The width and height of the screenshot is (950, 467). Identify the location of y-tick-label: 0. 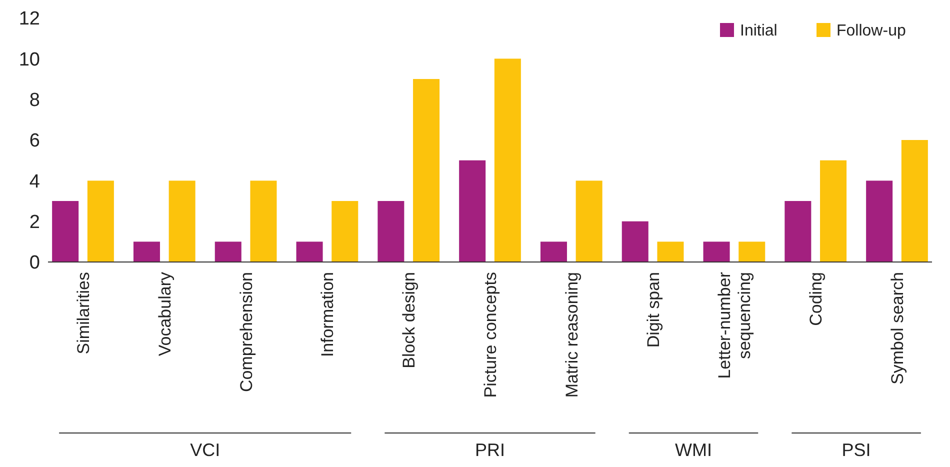
(34, 263).